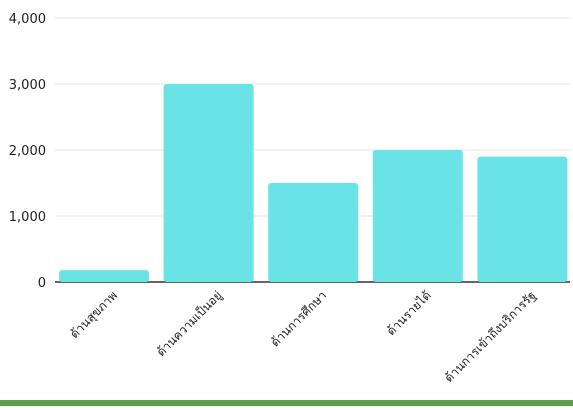 This screenshot has width=573, height=410. What do you see at coordinates (42, 283) in the screenshot?
I see `y-tick-label: 0` at bounding box center [42, 283].